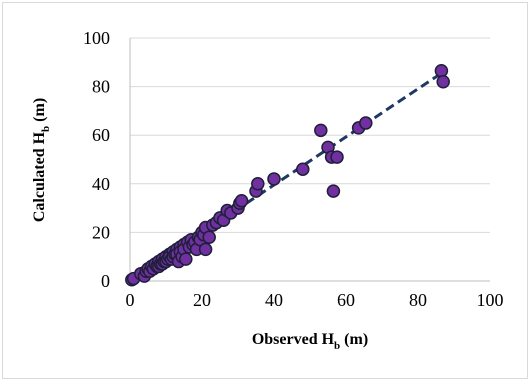  What do you see at coordinates (315, 300) in the screenshot?
I see `x-tick-labels: 0 20 40 60 80 100` at bounding box center [315, 300].